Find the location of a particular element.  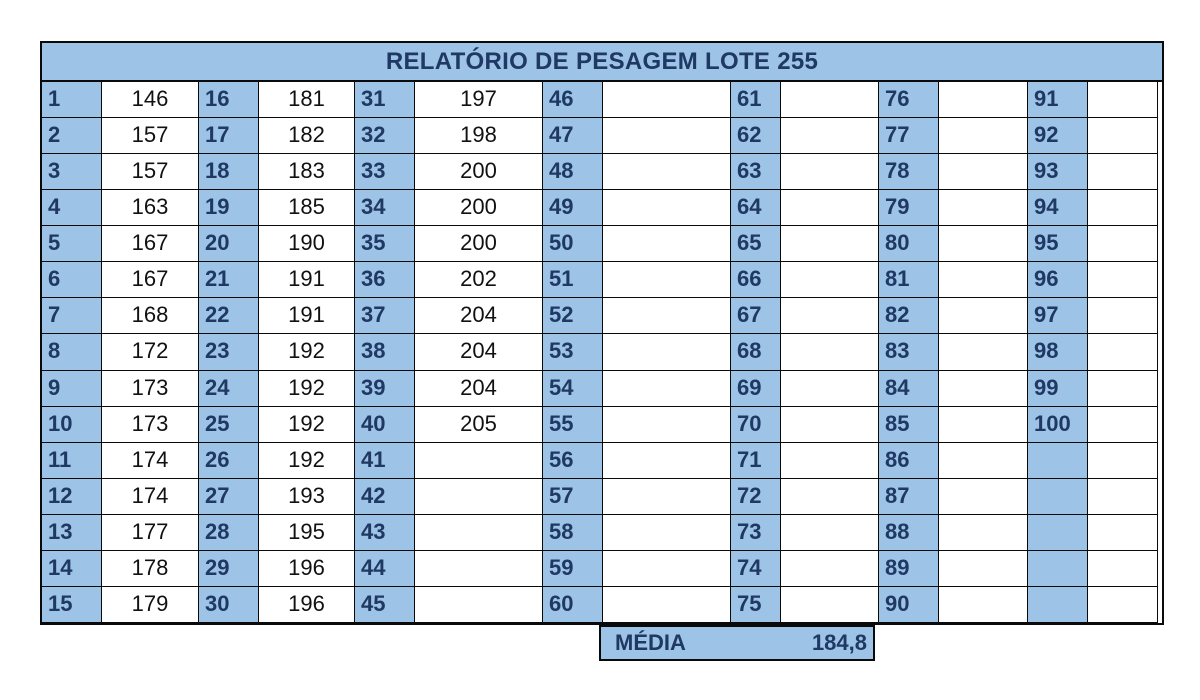

item-number-cell: 35 is located at coordinates (385, 244).